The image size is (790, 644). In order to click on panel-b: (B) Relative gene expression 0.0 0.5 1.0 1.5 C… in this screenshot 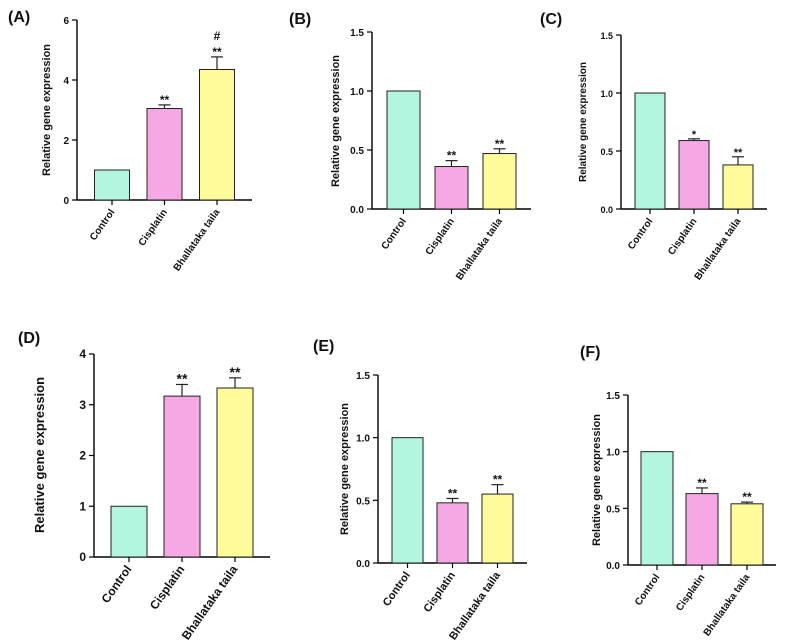, I will do `click(410, 146)`.